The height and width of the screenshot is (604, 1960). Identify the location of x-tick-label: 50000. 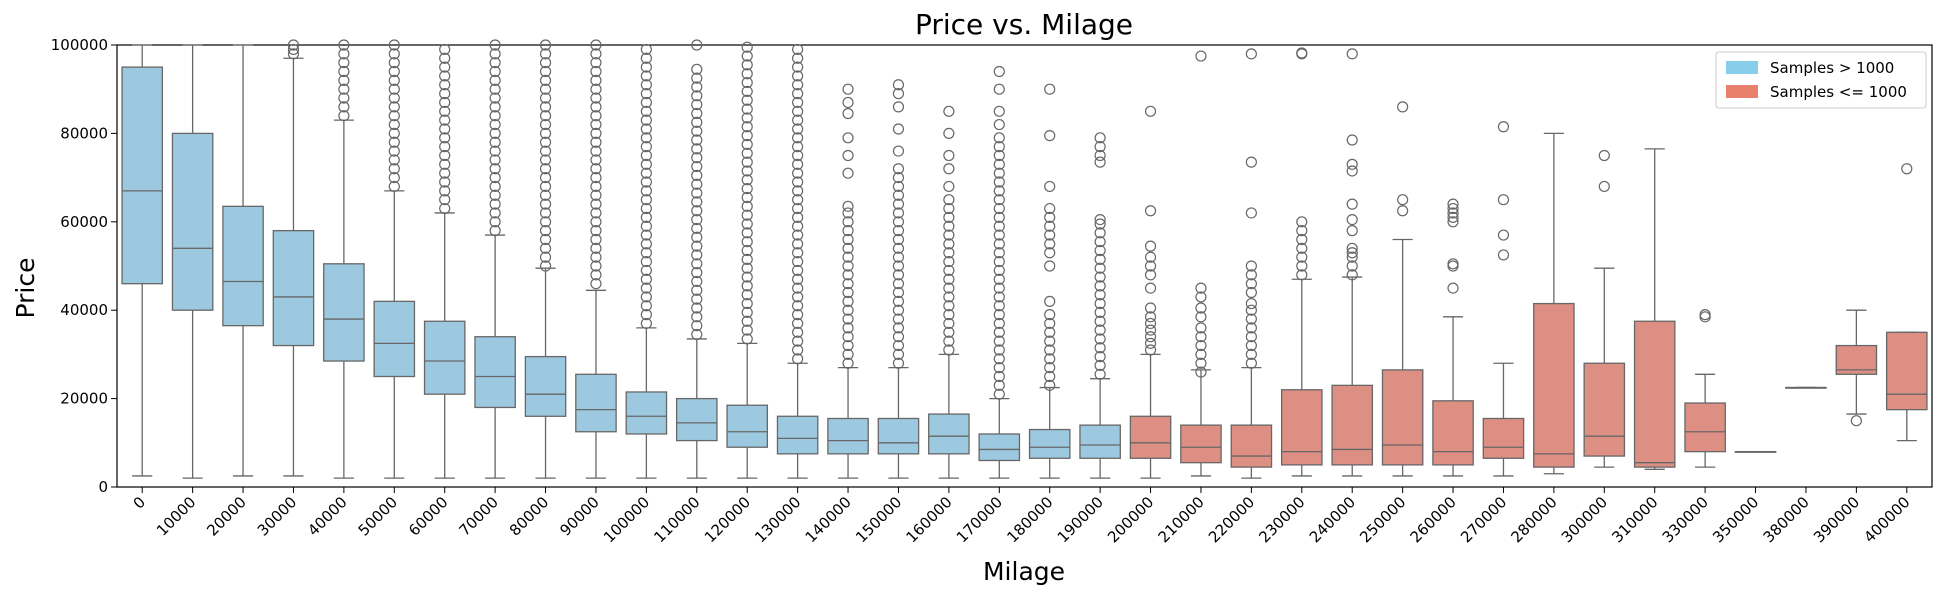
(378, 516).